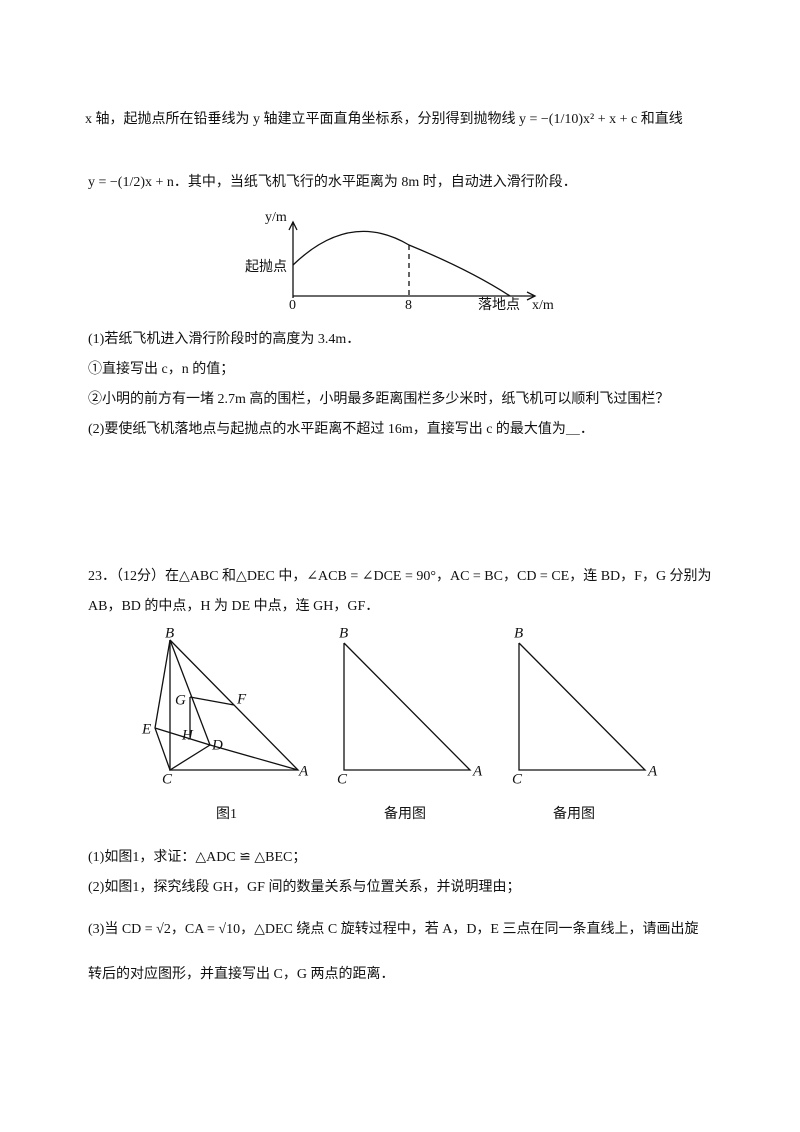 Image resolution: width=800 pixels, height=1132 pixels. What do you see at coordinates (499, 305) in the screenshot?
I see `label: 落地点` at bounding box center [499, 305].